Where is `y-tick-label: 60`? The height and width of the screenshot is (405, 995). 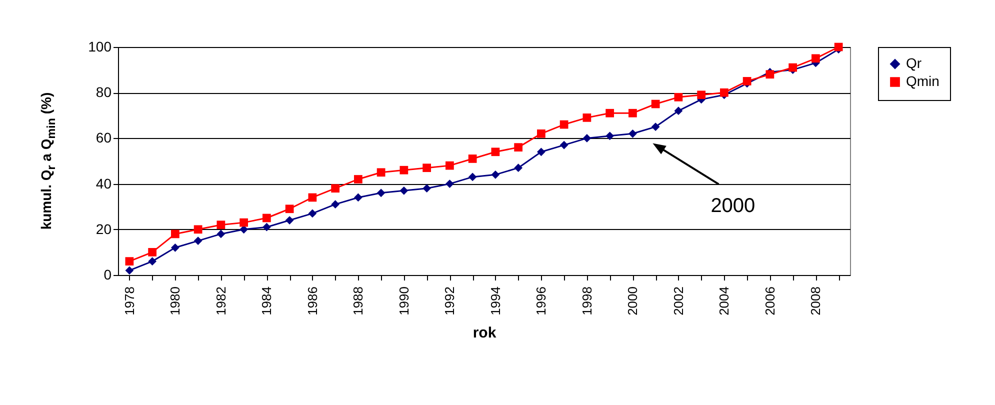 y-tick-label: 60 is located at coordinates (104, 138).